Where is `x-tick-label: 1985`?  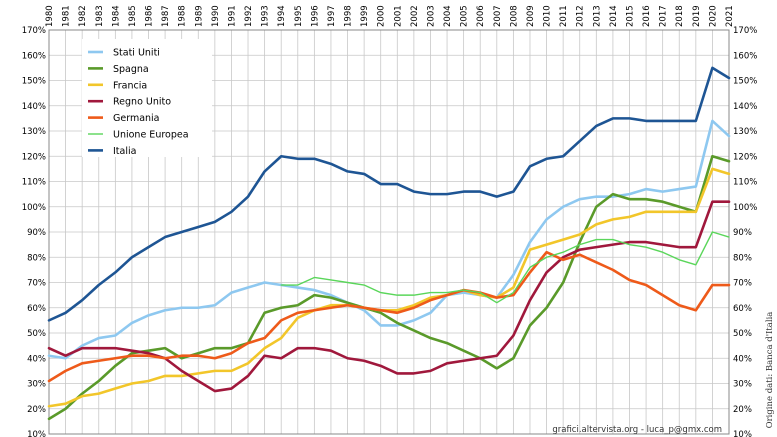 x-tick-label: 1985 is located at coordinates (133, 16).